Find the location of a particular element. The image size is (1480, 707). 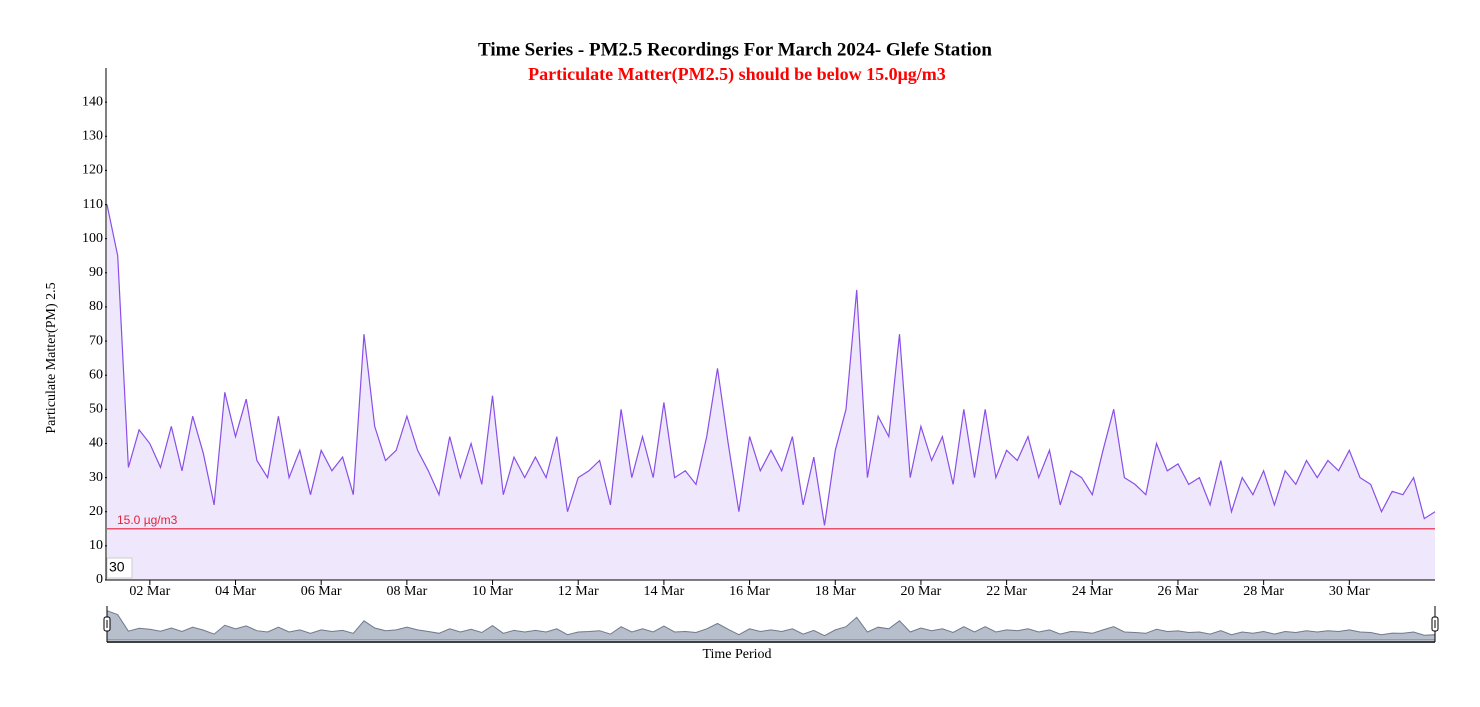

x-tick-label: 08 Mar is located at coordinates (406, 591).